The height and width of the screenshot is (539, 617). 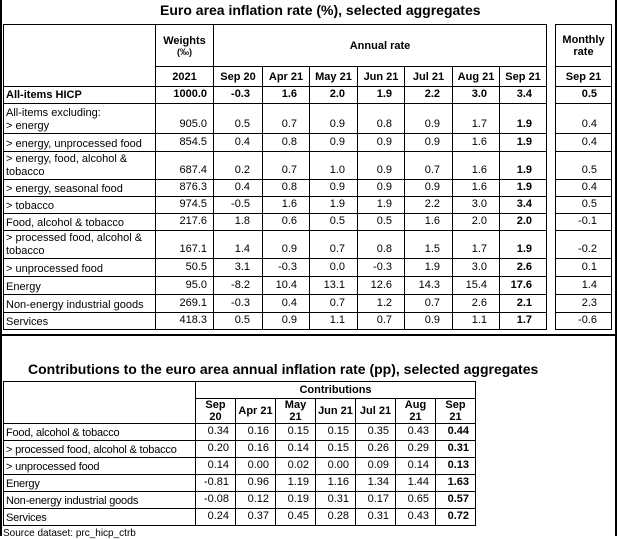 What do you see at coordinates (239, 483) in the screenshot?
I see `table-row: Energy -0.81 0.96 1.19 1.16 1.34 1.44 1.63` at bounding box center [239, 483].